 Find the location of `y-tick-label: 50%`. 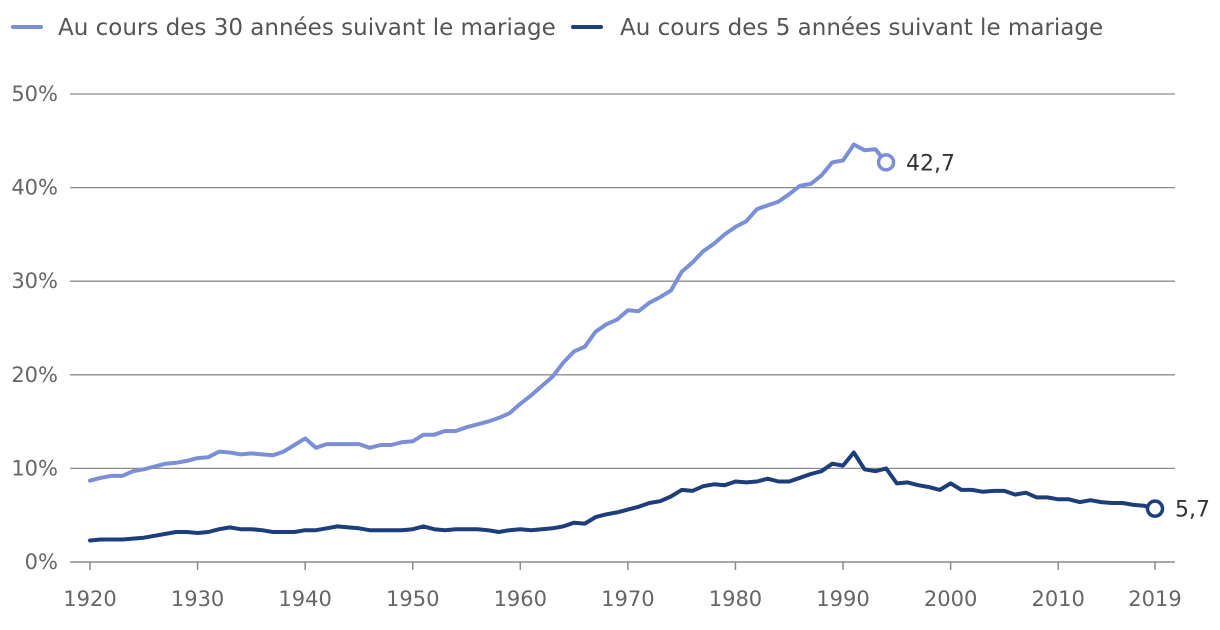

y-tick-label: 50% is located at coordinates (34, 94).